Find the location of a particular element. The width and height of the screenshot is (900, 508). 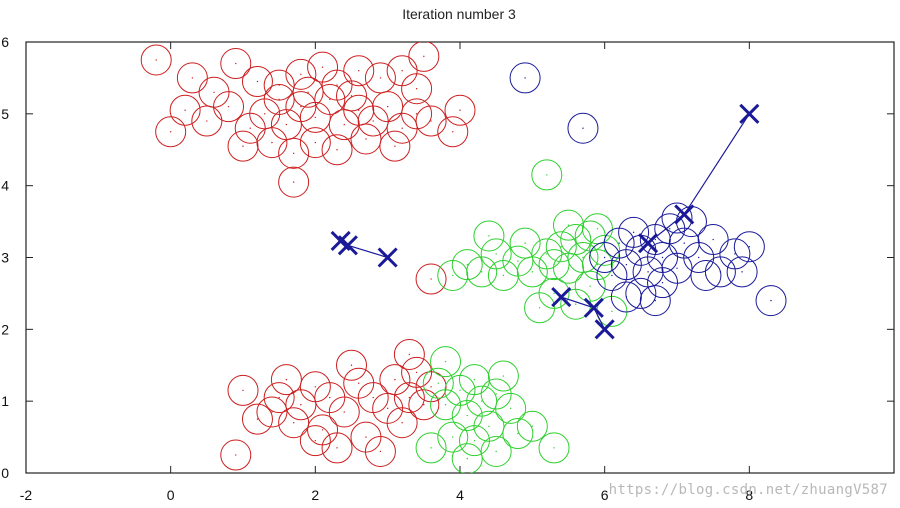

x-tick-label-2: 2 is located at coordinates (315, 495).